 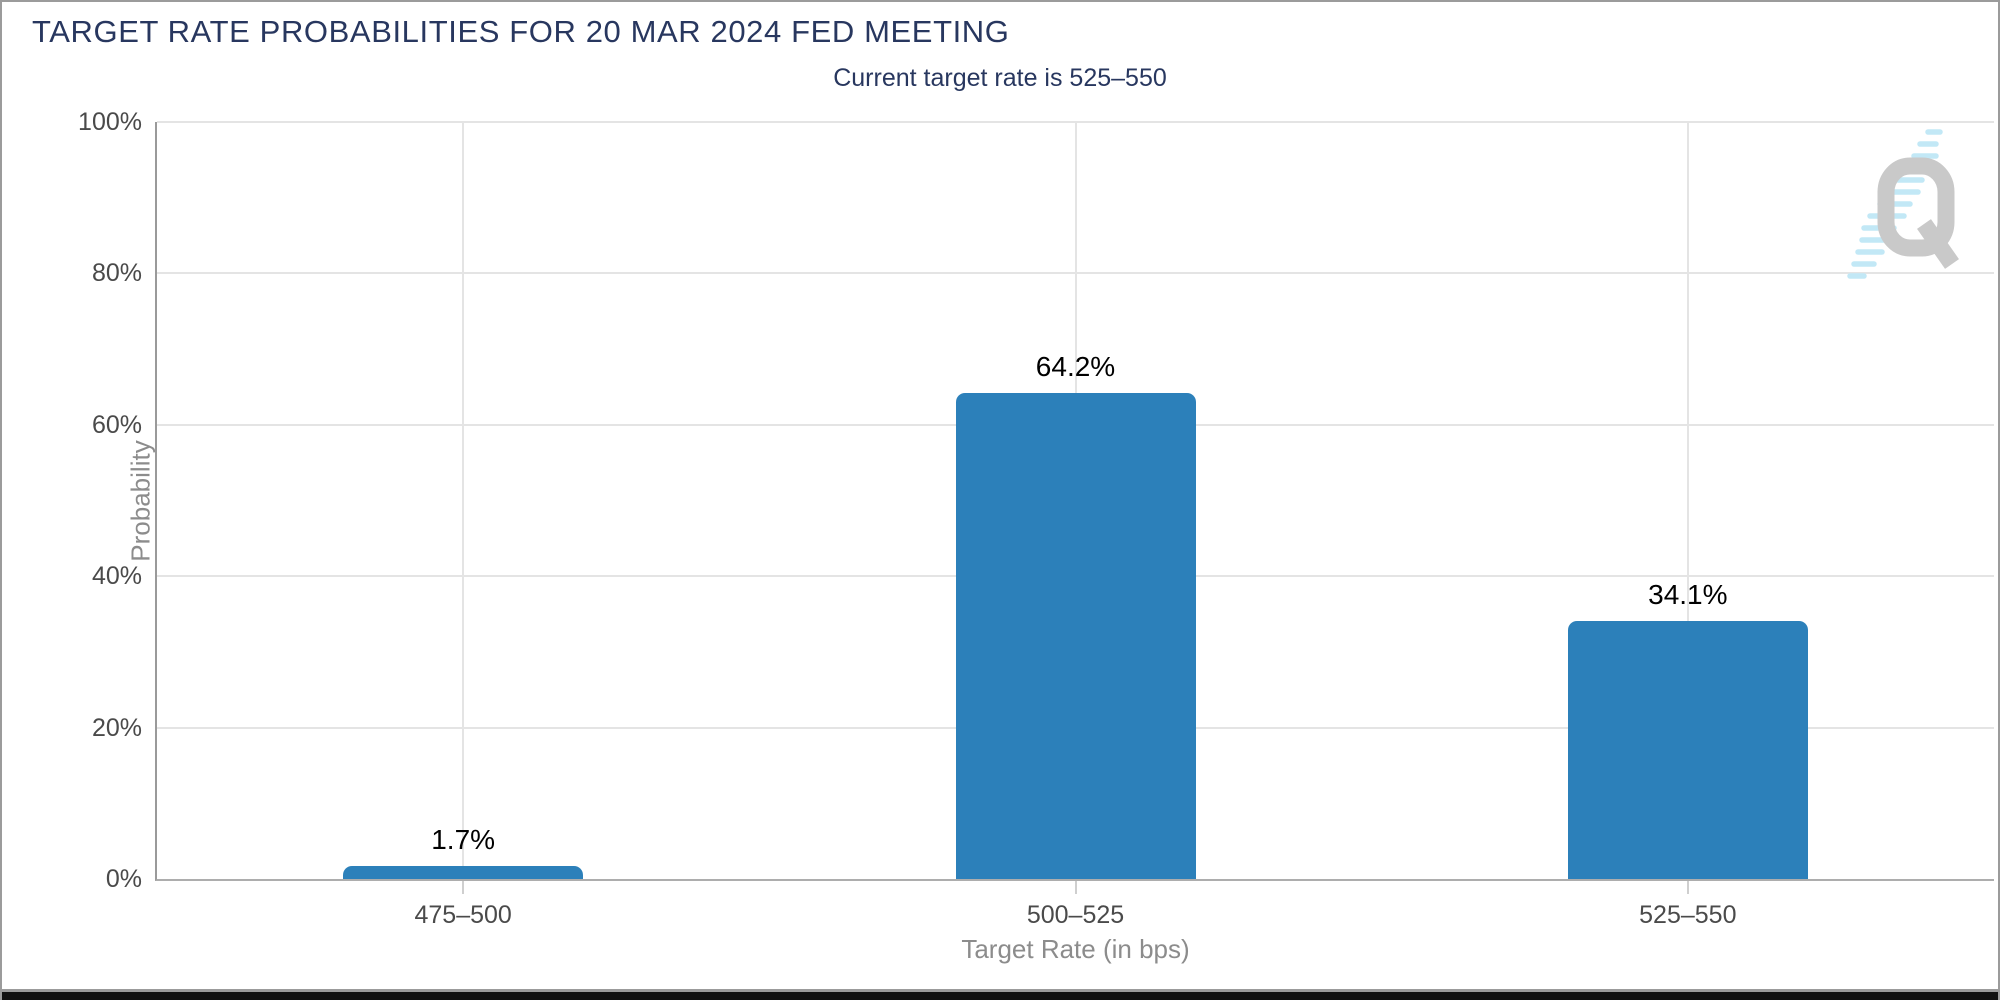 What do you see at coordinates (1075, 949) in the screenshot?
I see `x-axis-title: Target Rate (in bps)` at bounding box center [1075, 949].